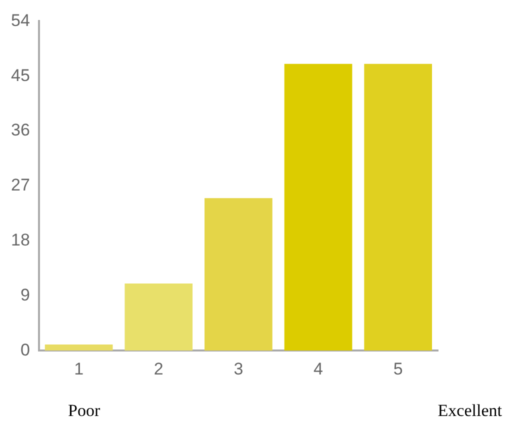 This screenshot has width=510, height=437. What do you see at coordinates (20, 130) in the screenshot?
I see `y-tick-label: 36` at bounding box center [20, 130].